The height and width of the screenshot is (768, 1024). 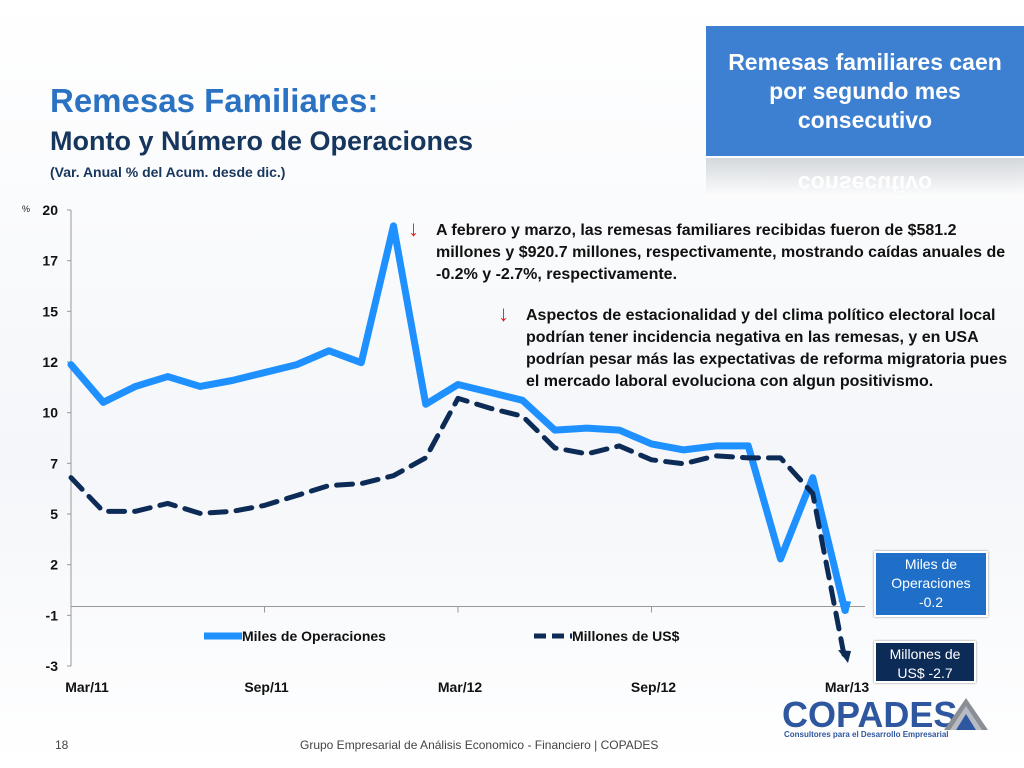 I want to click on x-tick-label: Sep/11, so click(x=266, y=687).